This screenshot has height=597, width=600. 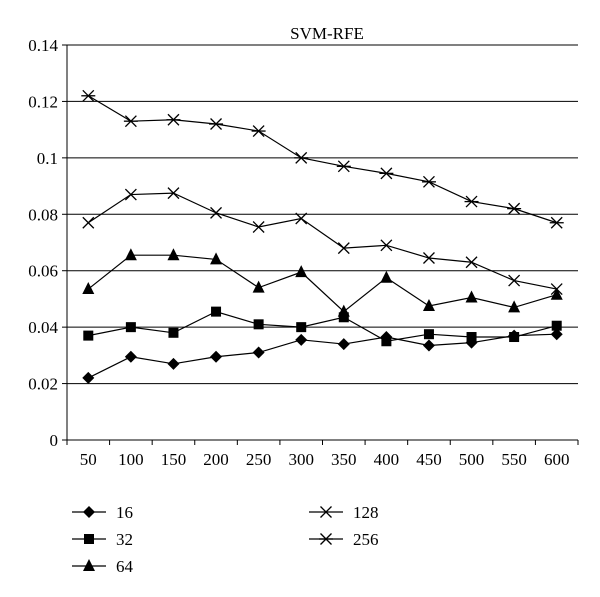 What do you see at coordinates (344, 459) in the screenshot?
I see `x-tick-label: 350` at bounding box center [344, 459].